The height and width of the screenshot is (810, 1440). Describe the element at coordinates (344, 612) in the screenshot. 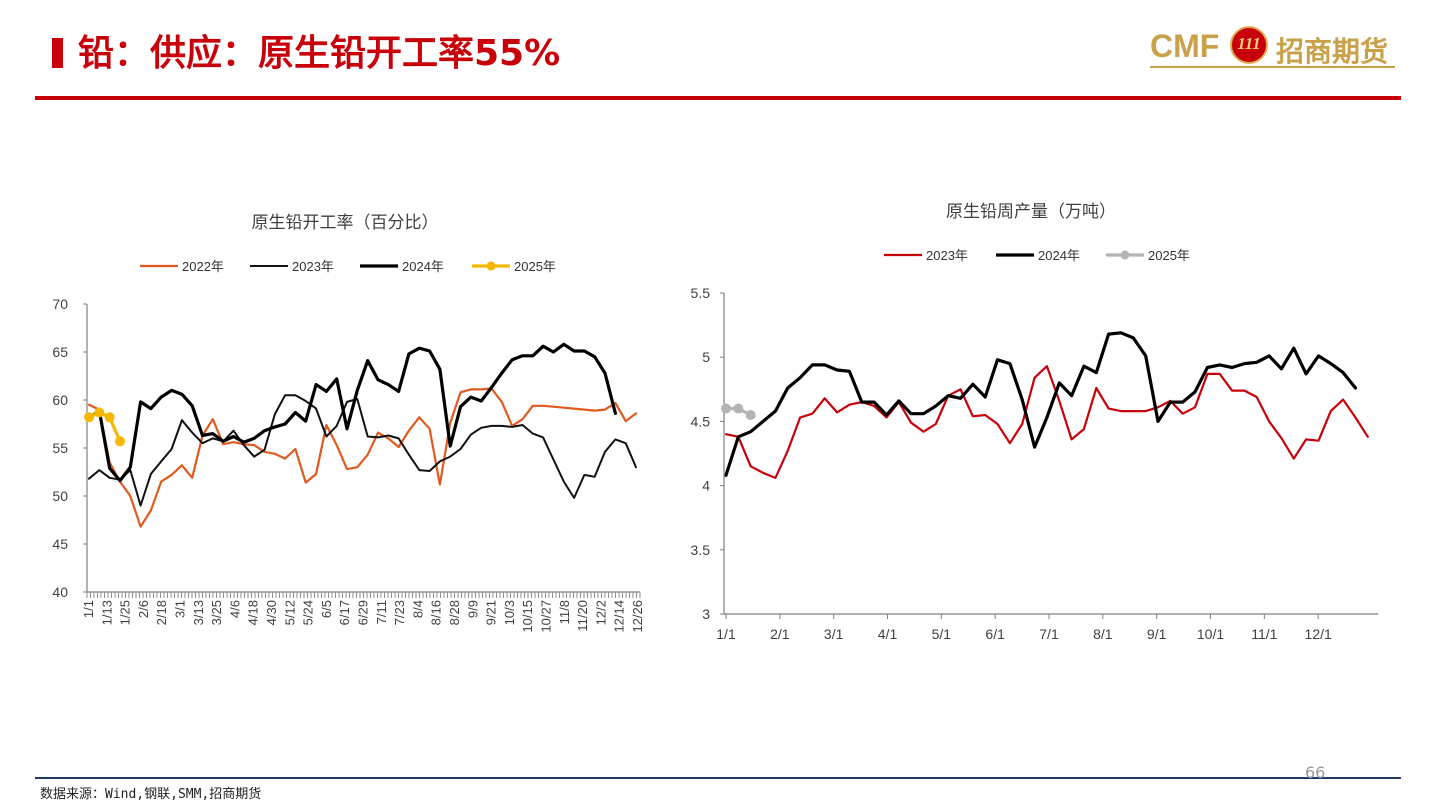

I see `x-tick-label: 6/17` at that location.